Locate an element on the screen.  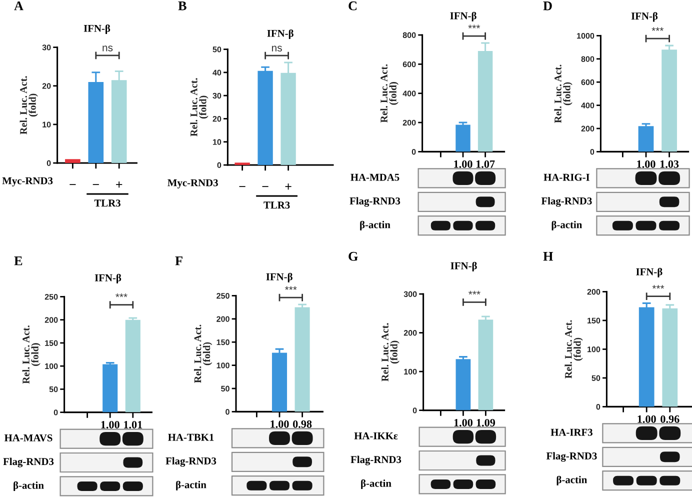
text: D is located at coordinates (547, 6).